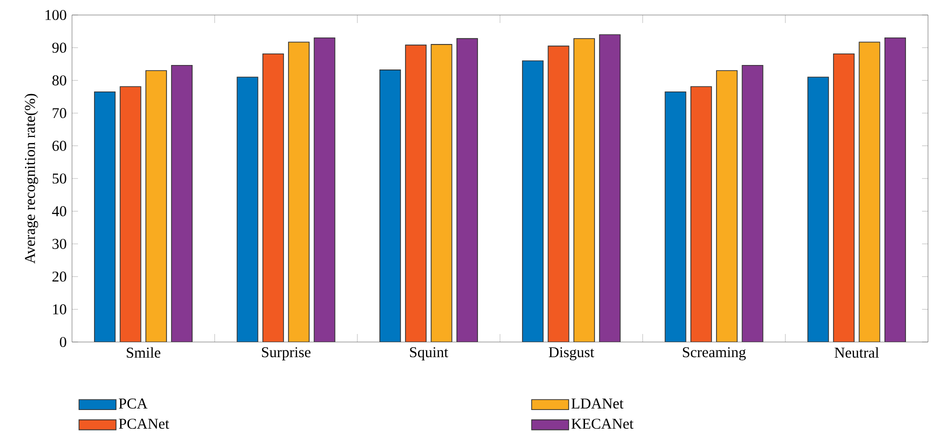  I want to click on y-tick-label: 30, so click(59, 243).